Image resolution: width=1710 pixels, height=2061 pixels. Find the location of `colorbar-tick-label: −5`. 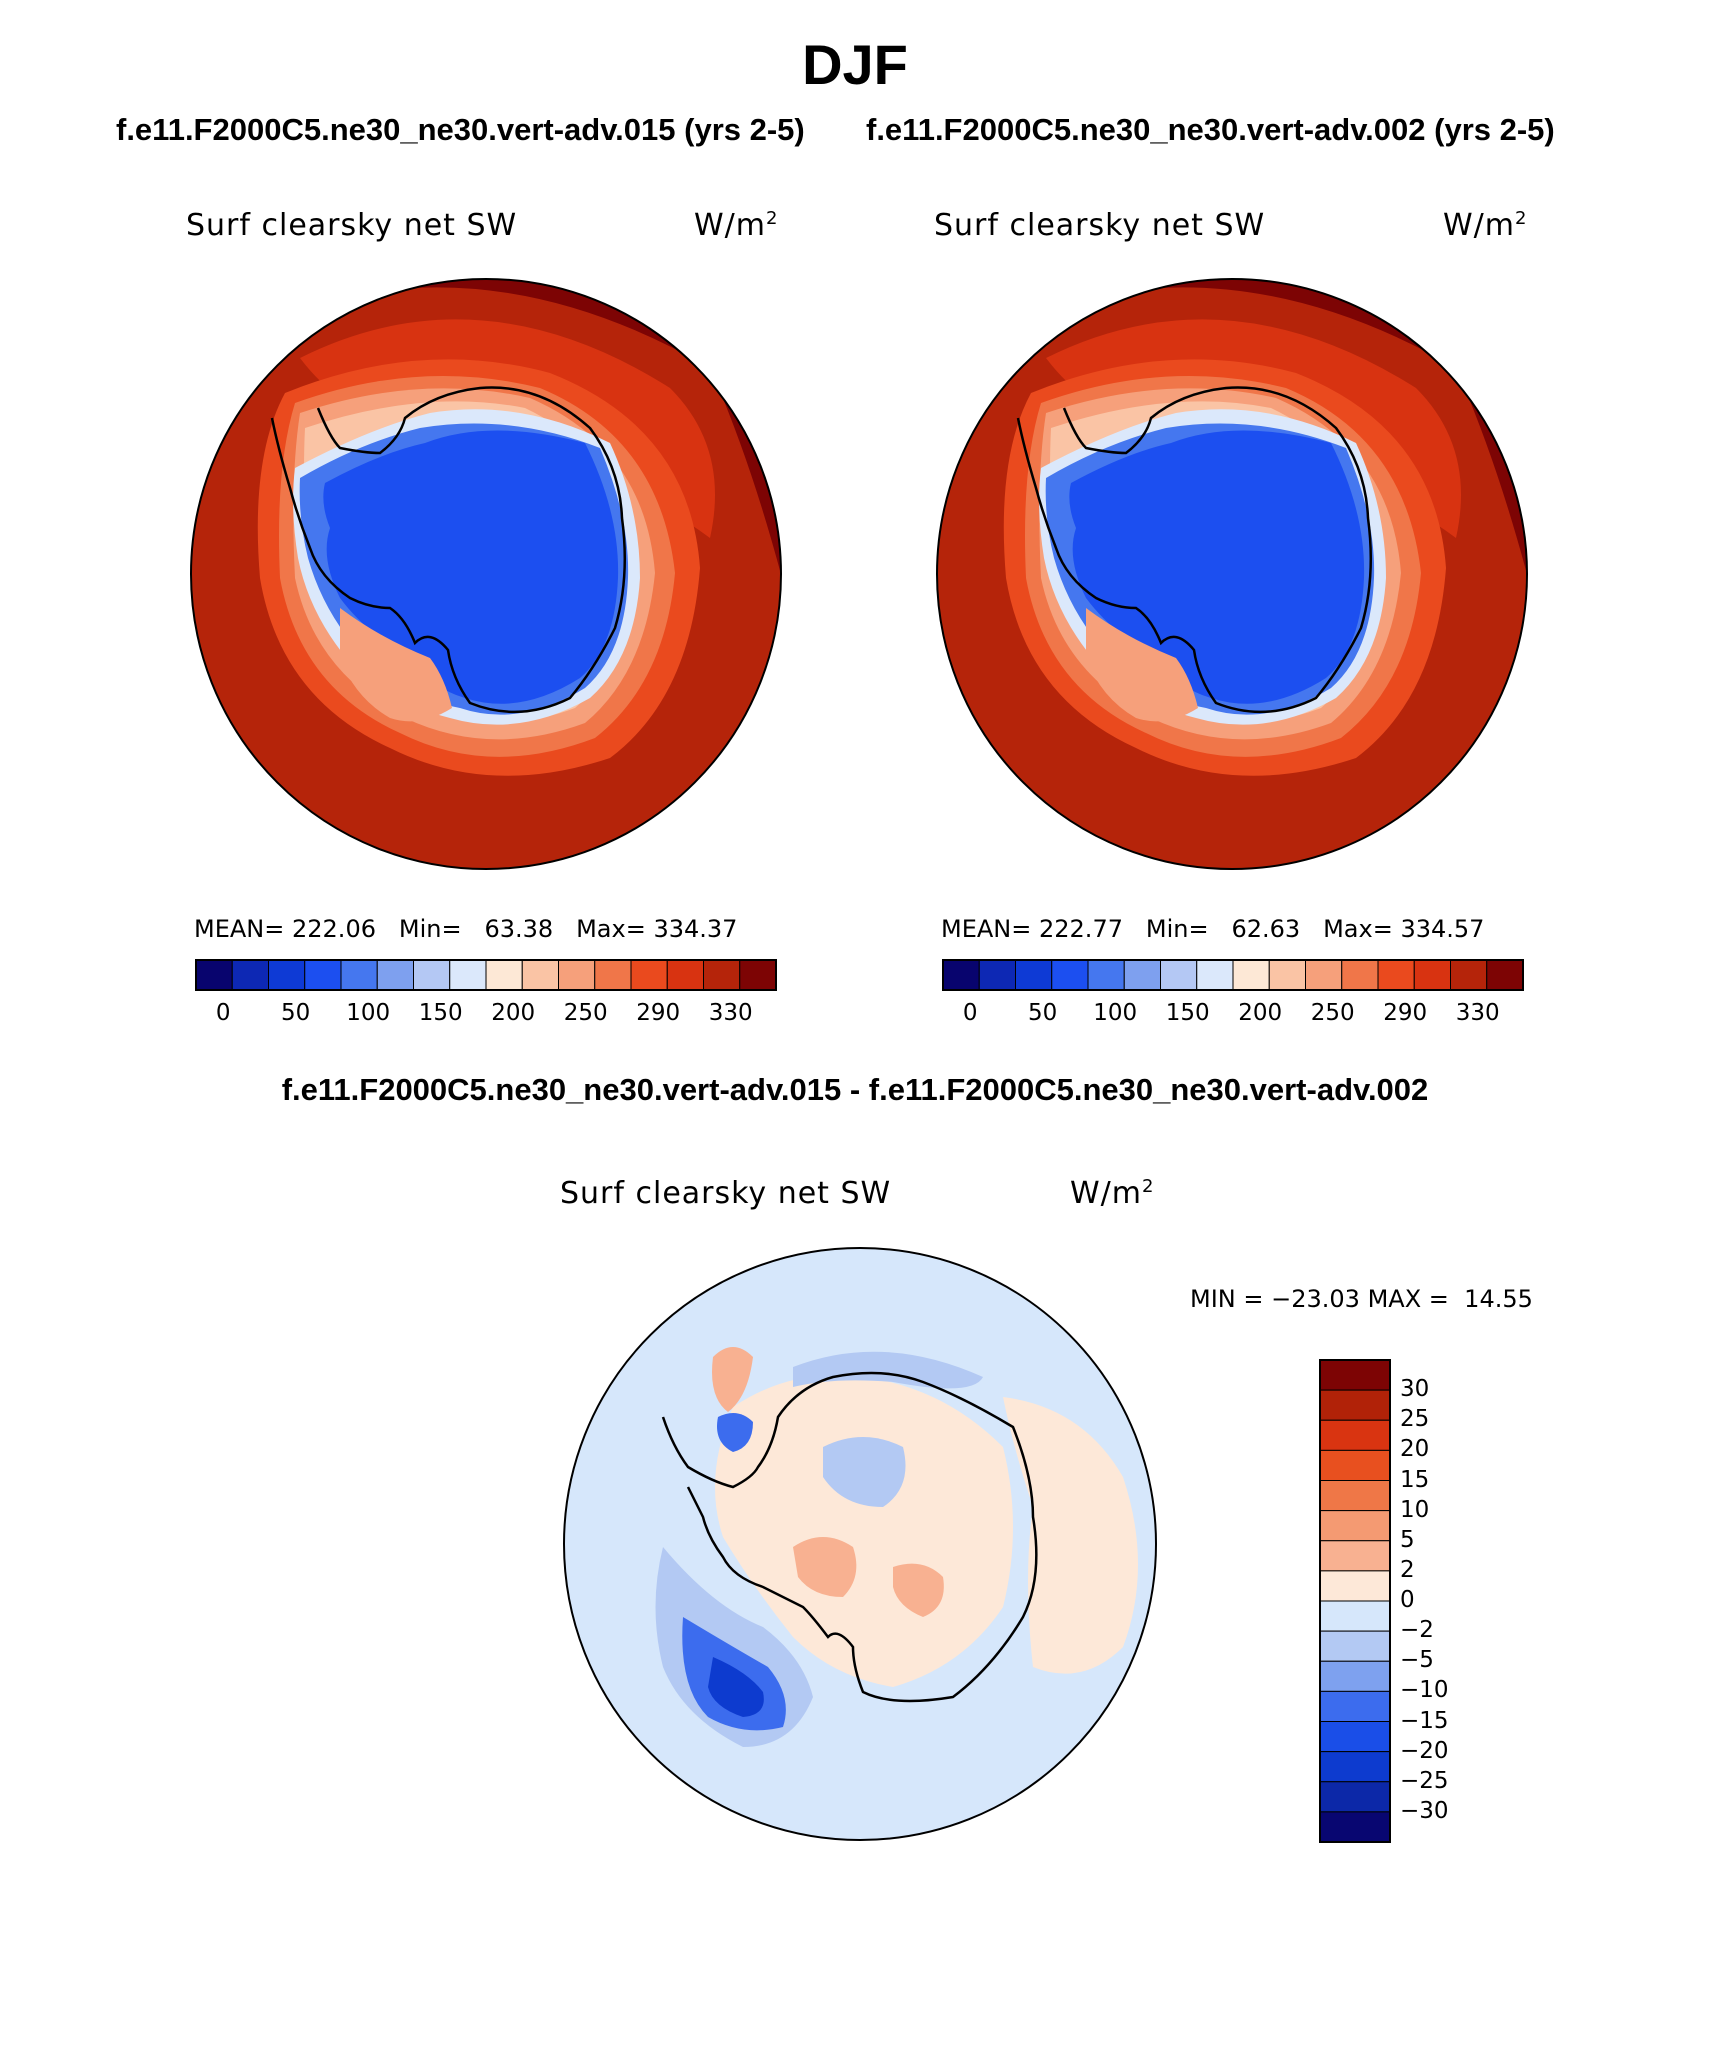

colorbar-tick-label: −5 is located at coordinates (1417, 1660).